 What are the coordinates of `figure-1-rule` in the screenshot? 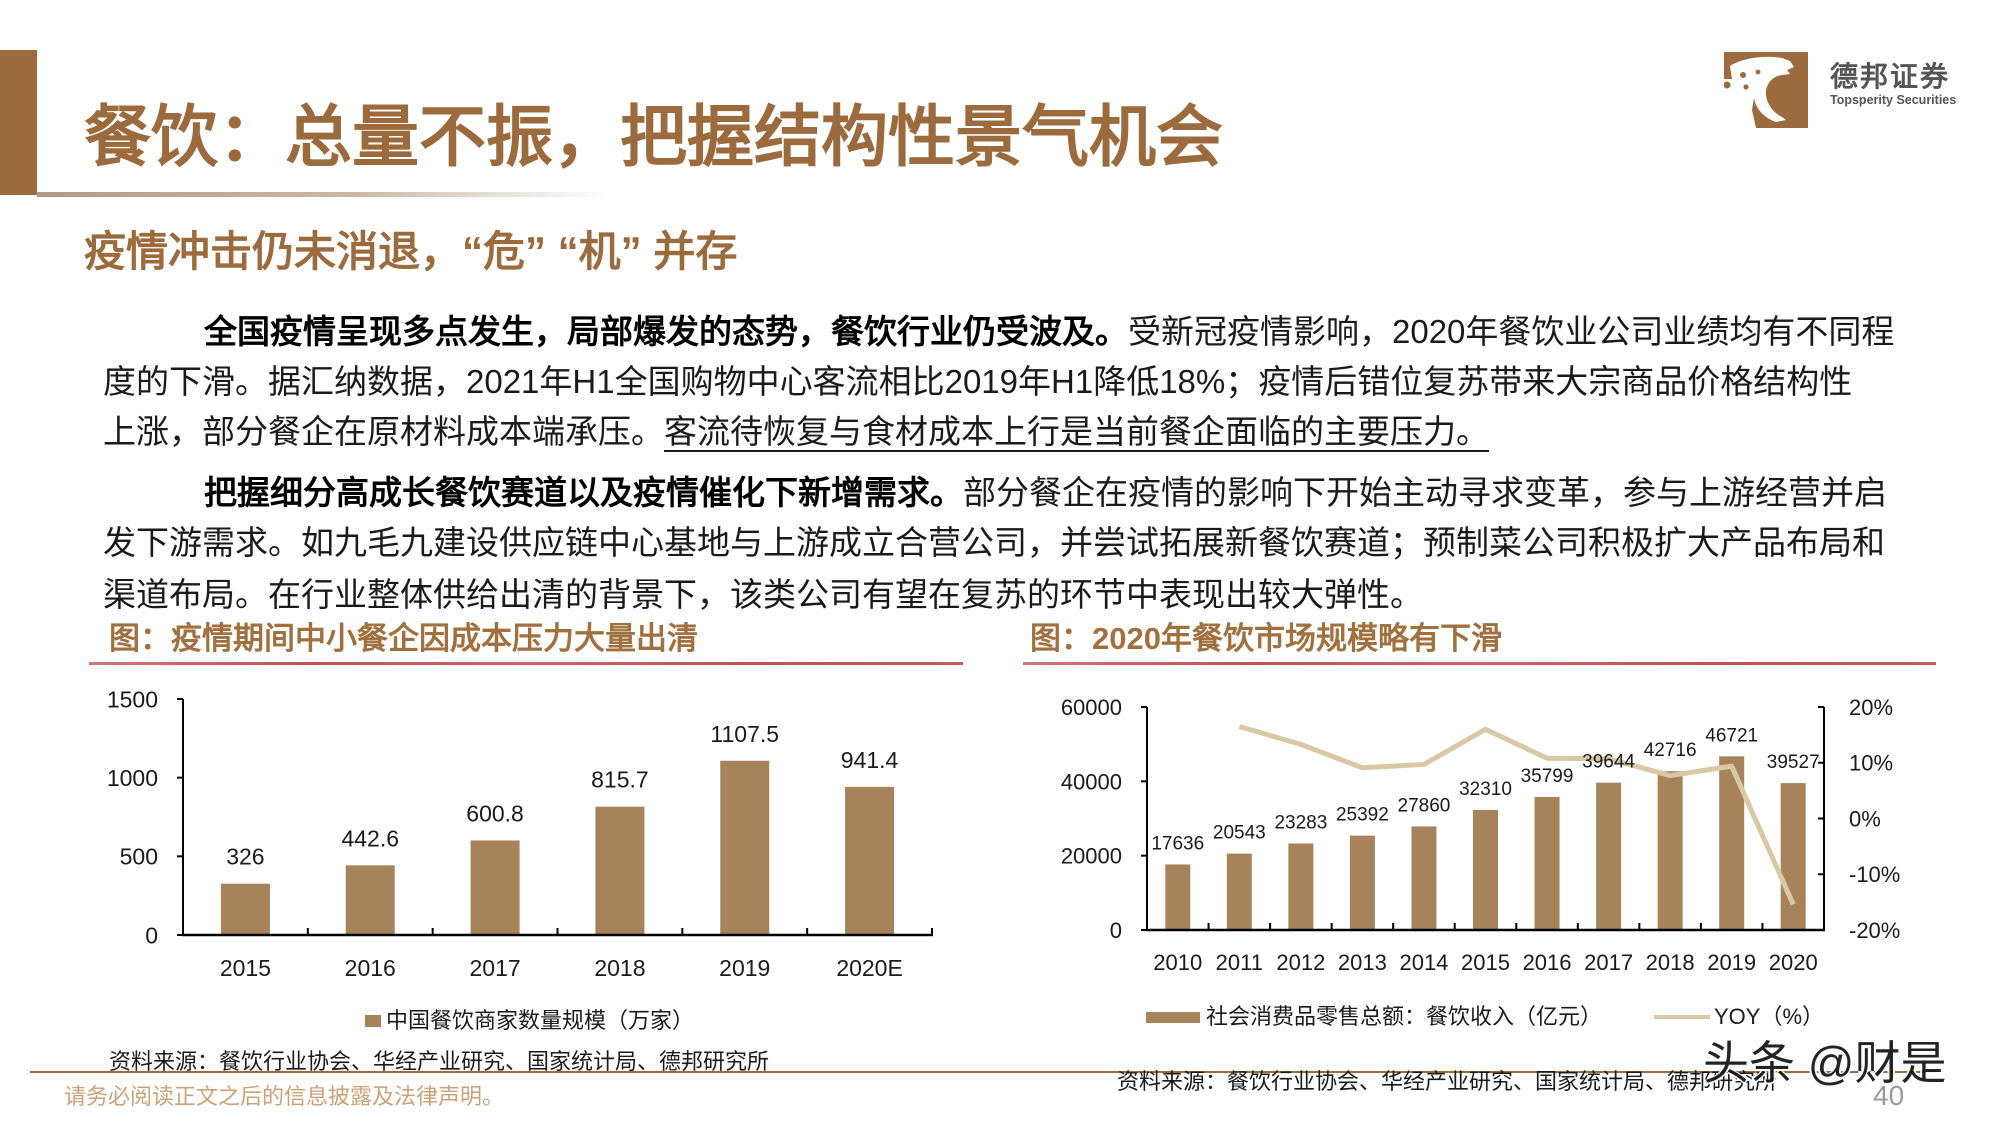 It's located at (526, 663).